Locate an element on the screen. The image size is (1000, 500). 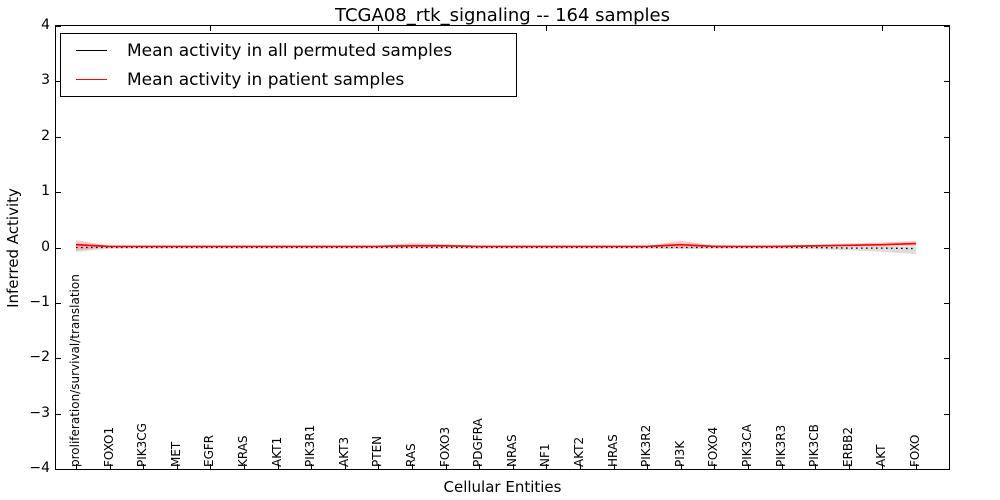
x-tick-label: PIK3R3 is located at coordinates (780, 445).